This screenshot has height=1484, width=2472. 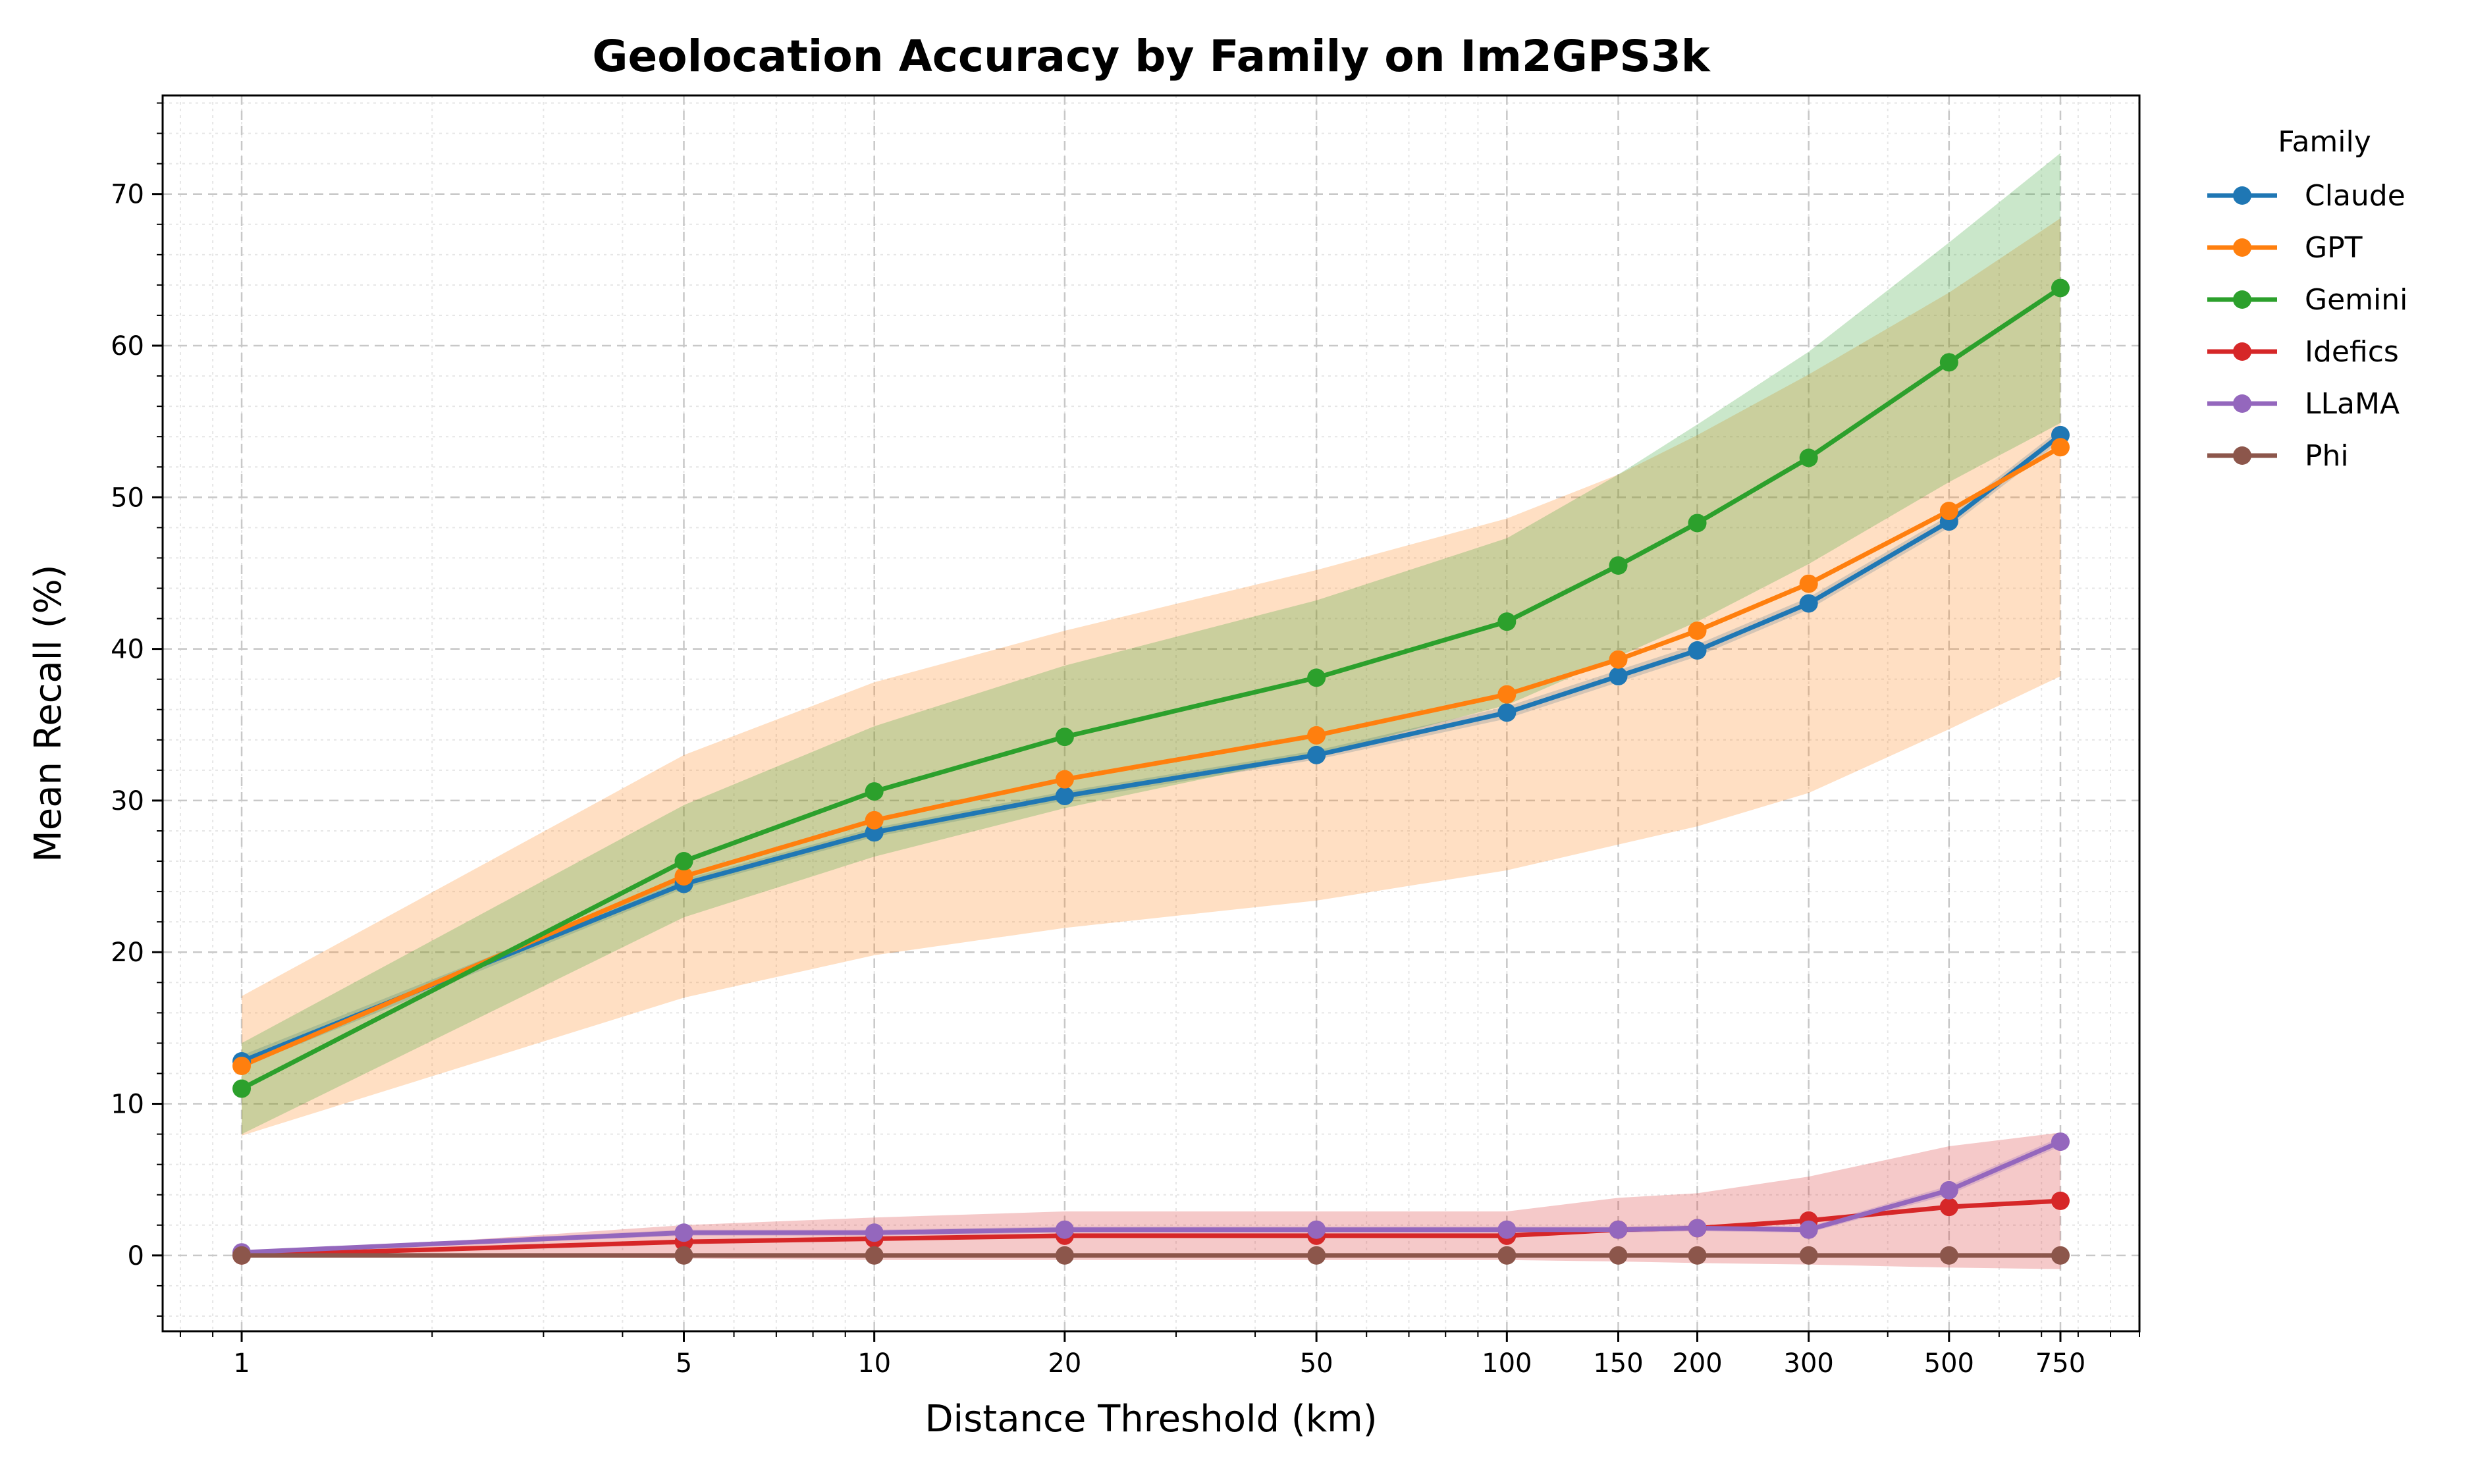 What do you see at coordinates (136, 1256) in the screenshot?
I see `y-tick-label: 0` at bounding box center [136, 1256].